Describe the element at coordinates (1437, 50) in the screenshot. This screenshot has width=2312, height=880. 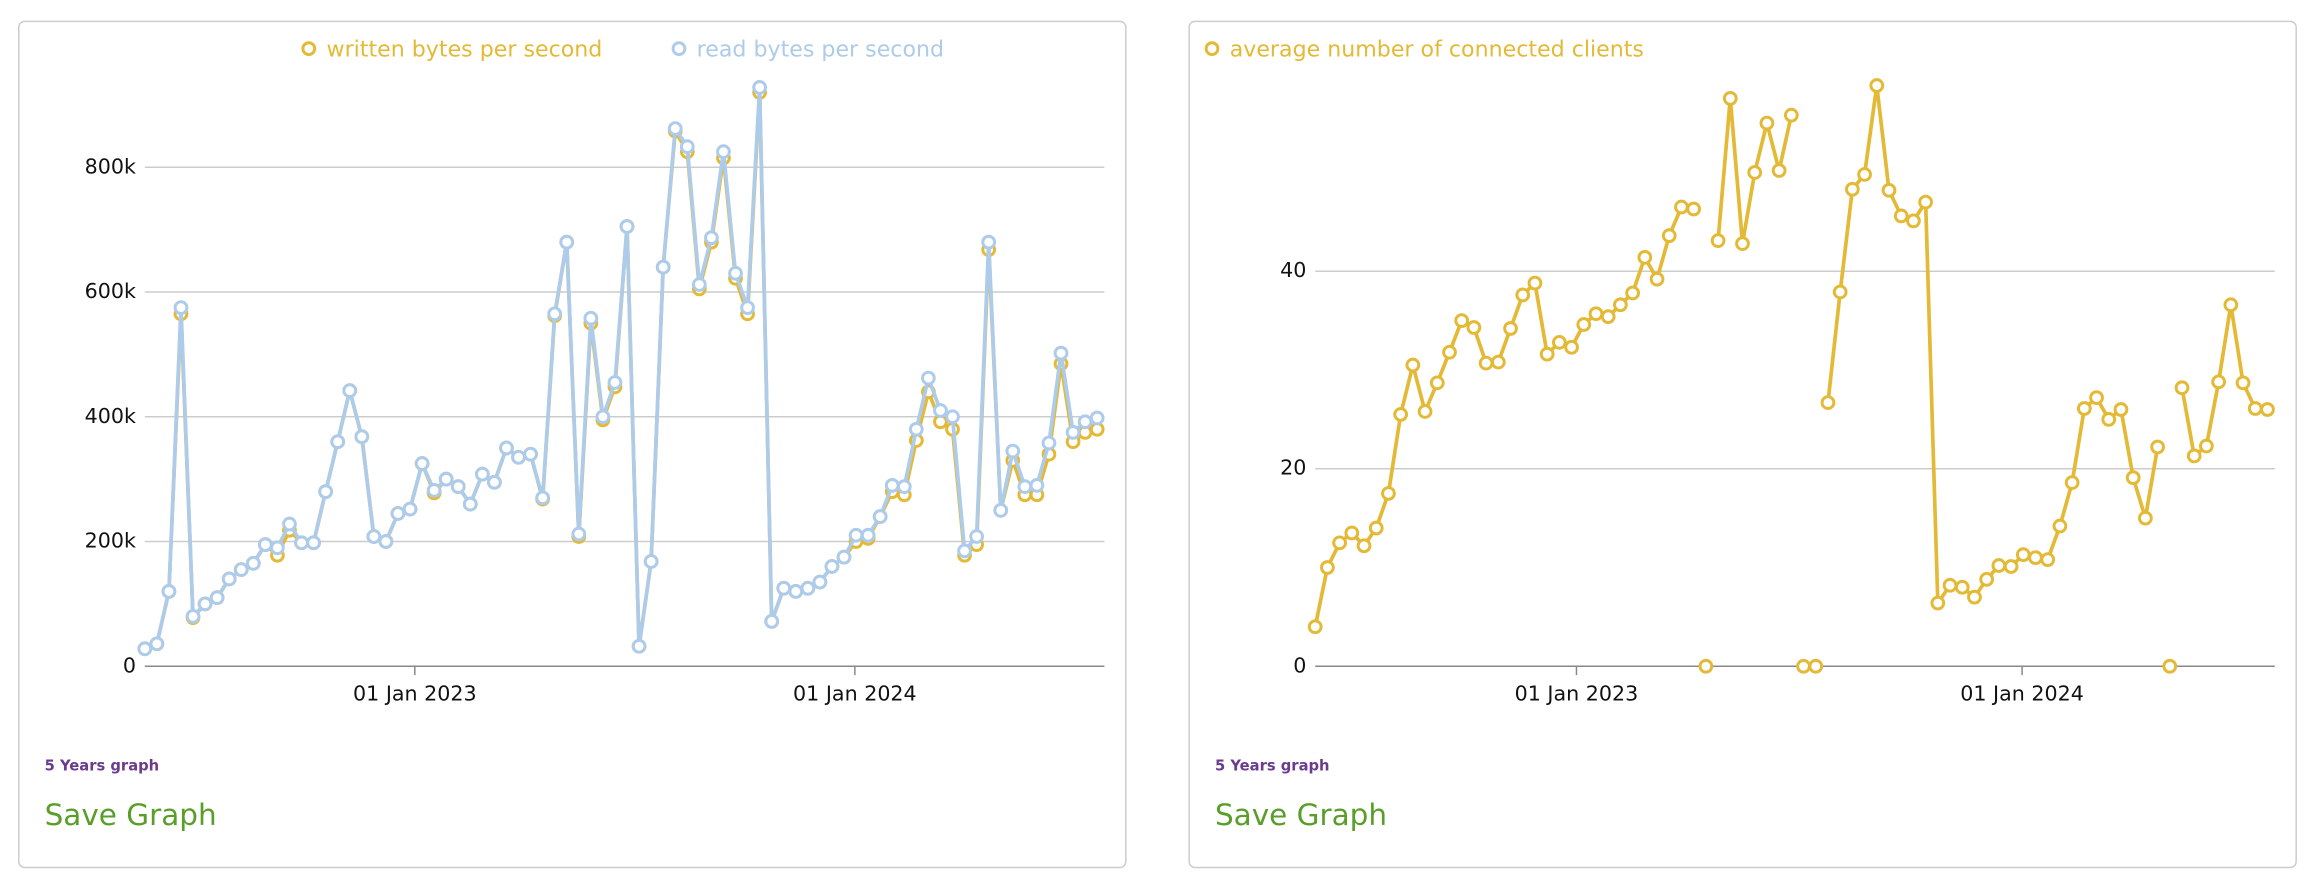
I see `legend-label: average number of connected clients` at that location.